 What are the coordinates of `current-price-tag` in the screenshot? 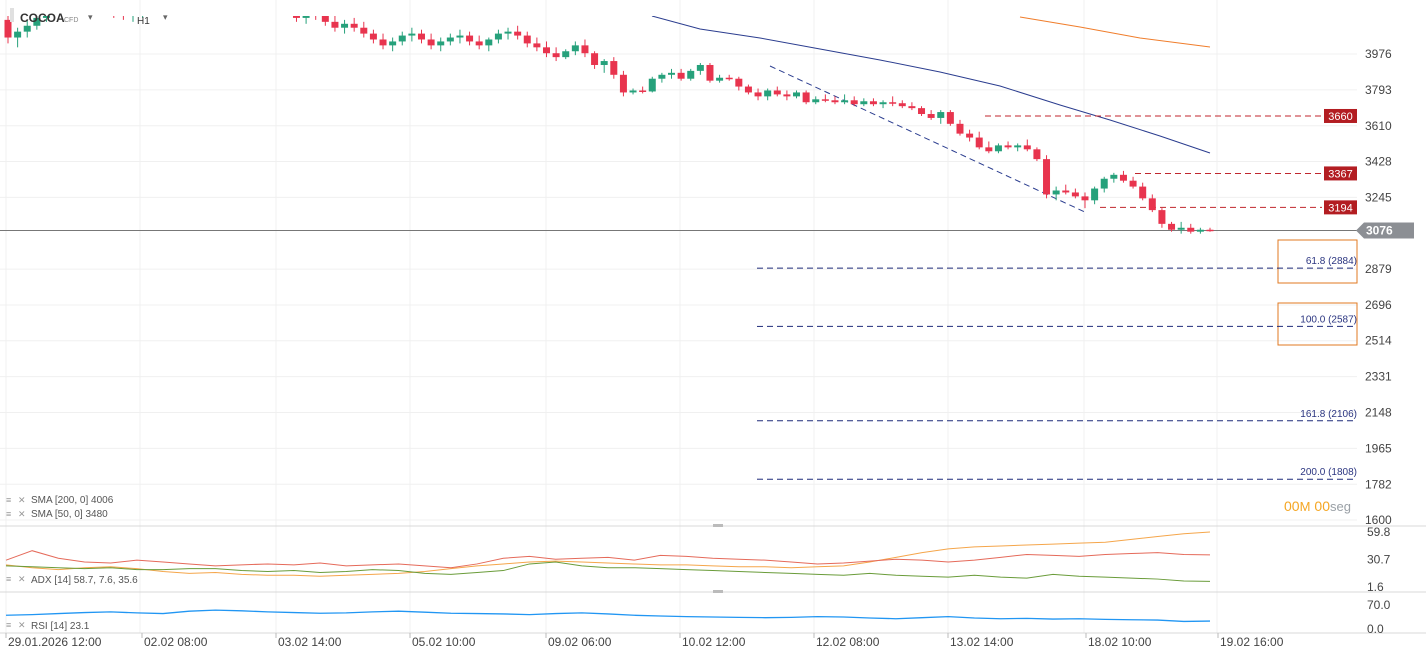 It's located at (1385, 230).